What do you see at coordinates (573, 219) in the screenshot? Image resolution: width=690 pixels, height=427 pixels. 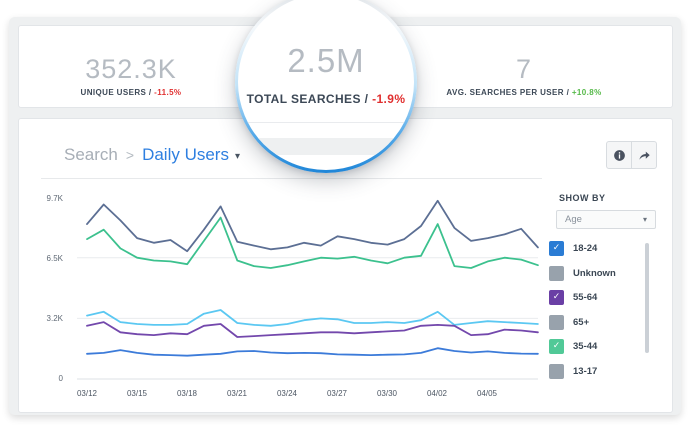 I see `show-by-dropdown-value: Age` at bounding box center [573, 219].